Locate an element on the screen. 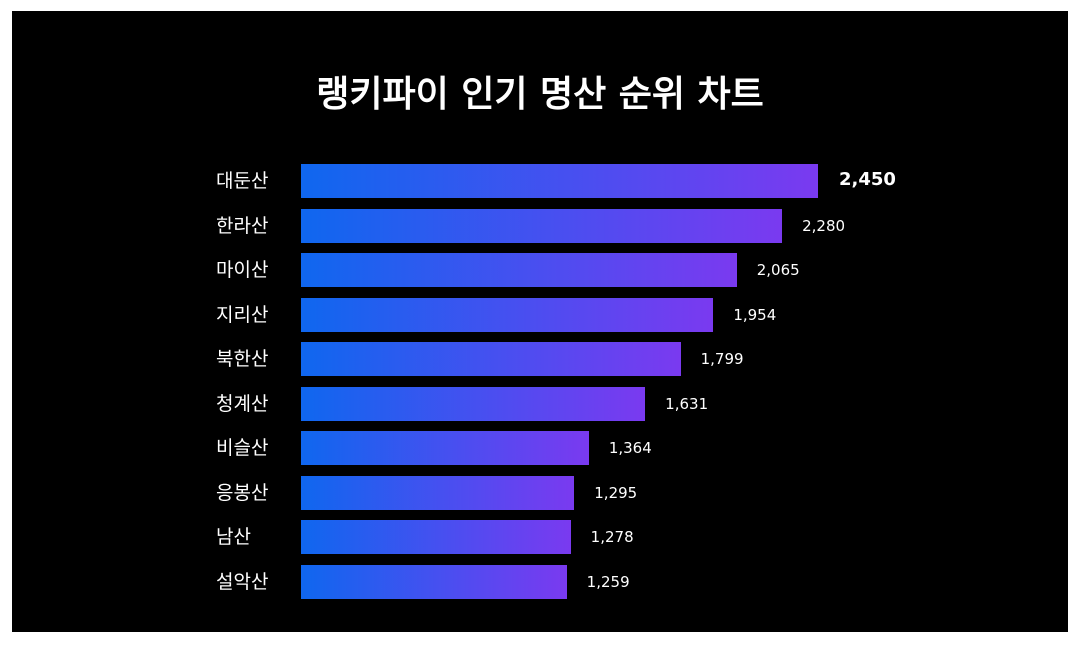  value-label: 2,065 is located at coordinates (778, 270).